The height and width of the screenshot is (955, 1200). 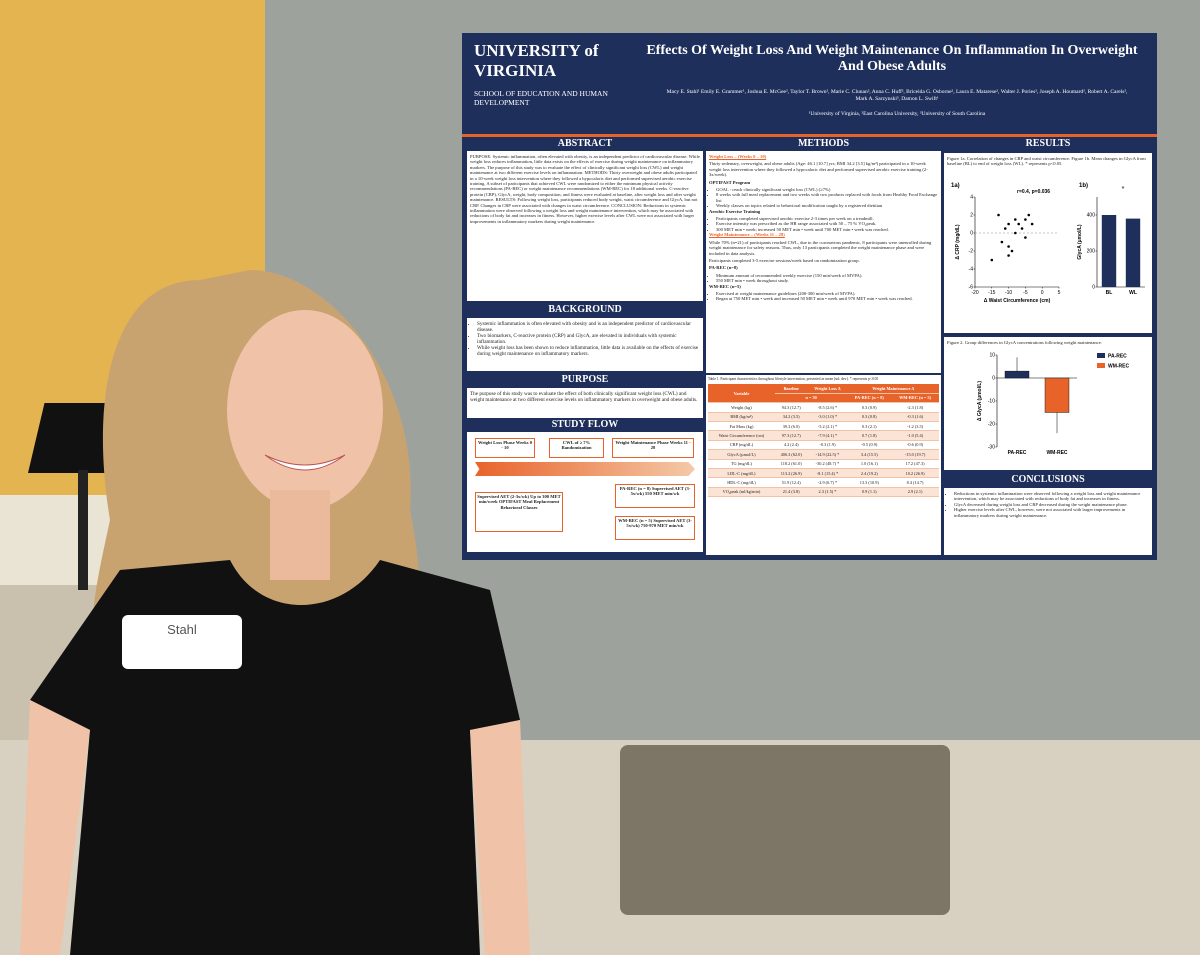 What do you see at coordinates (1091, 251) in the screenshot?
I see `y-tick-label: 200` at bounding box center [1091, 251].